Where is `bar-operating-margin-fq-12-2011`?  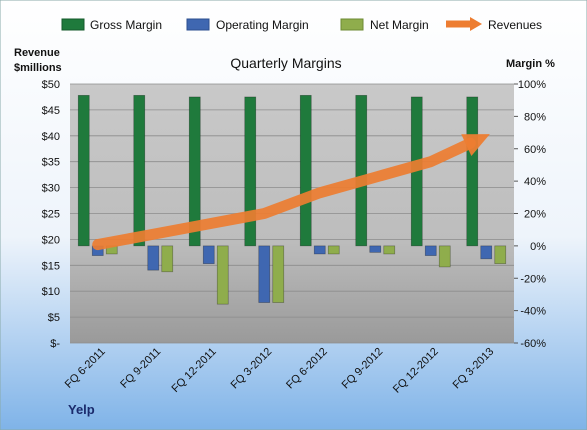 bar-operating-margin-fq-12-2011 is located at coordinates (208, 255).